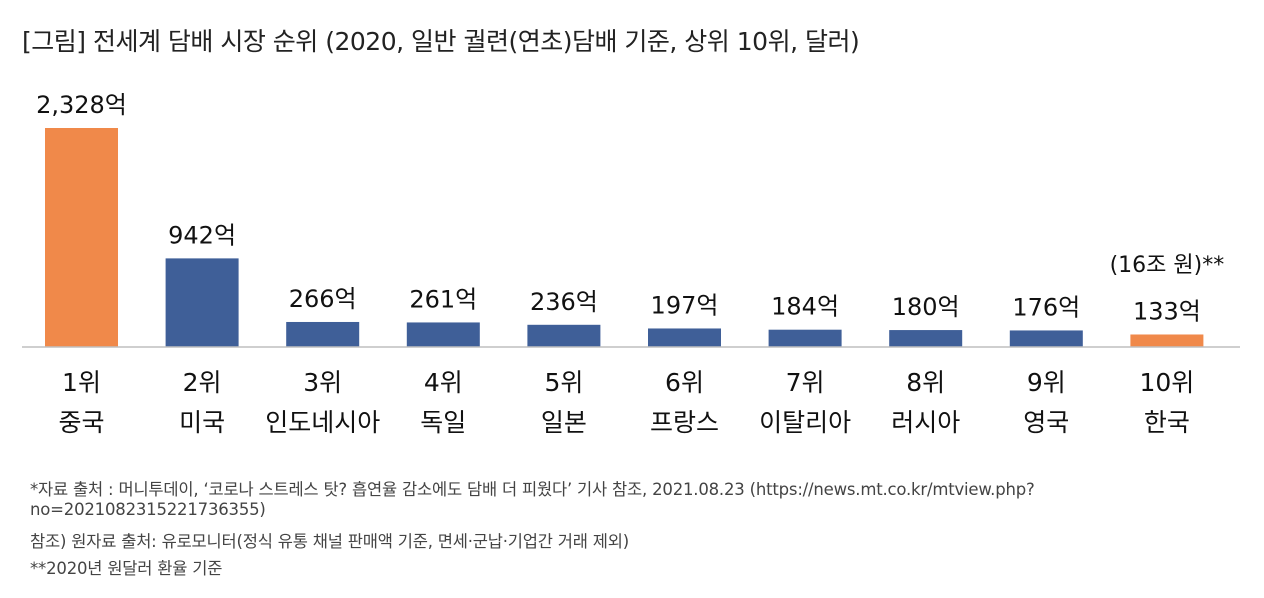 The width and height of the screenshot is (1264, 598). I want to click on data-label-10: 133억, so click(1167, 311).